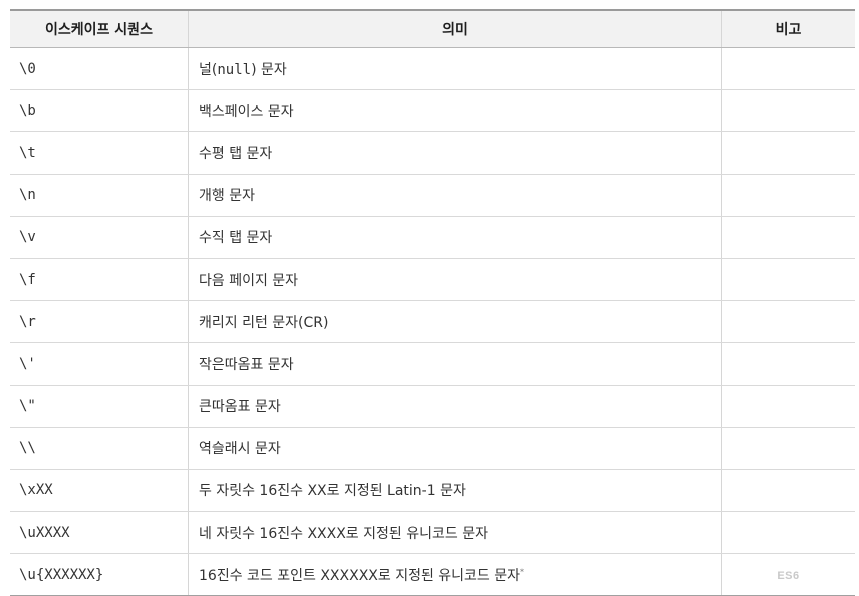 The image size is (859, 596). Describe the element at coordinates (99, 237) in the screenshot. I see `escape-sequence-cell: \v` at that location.